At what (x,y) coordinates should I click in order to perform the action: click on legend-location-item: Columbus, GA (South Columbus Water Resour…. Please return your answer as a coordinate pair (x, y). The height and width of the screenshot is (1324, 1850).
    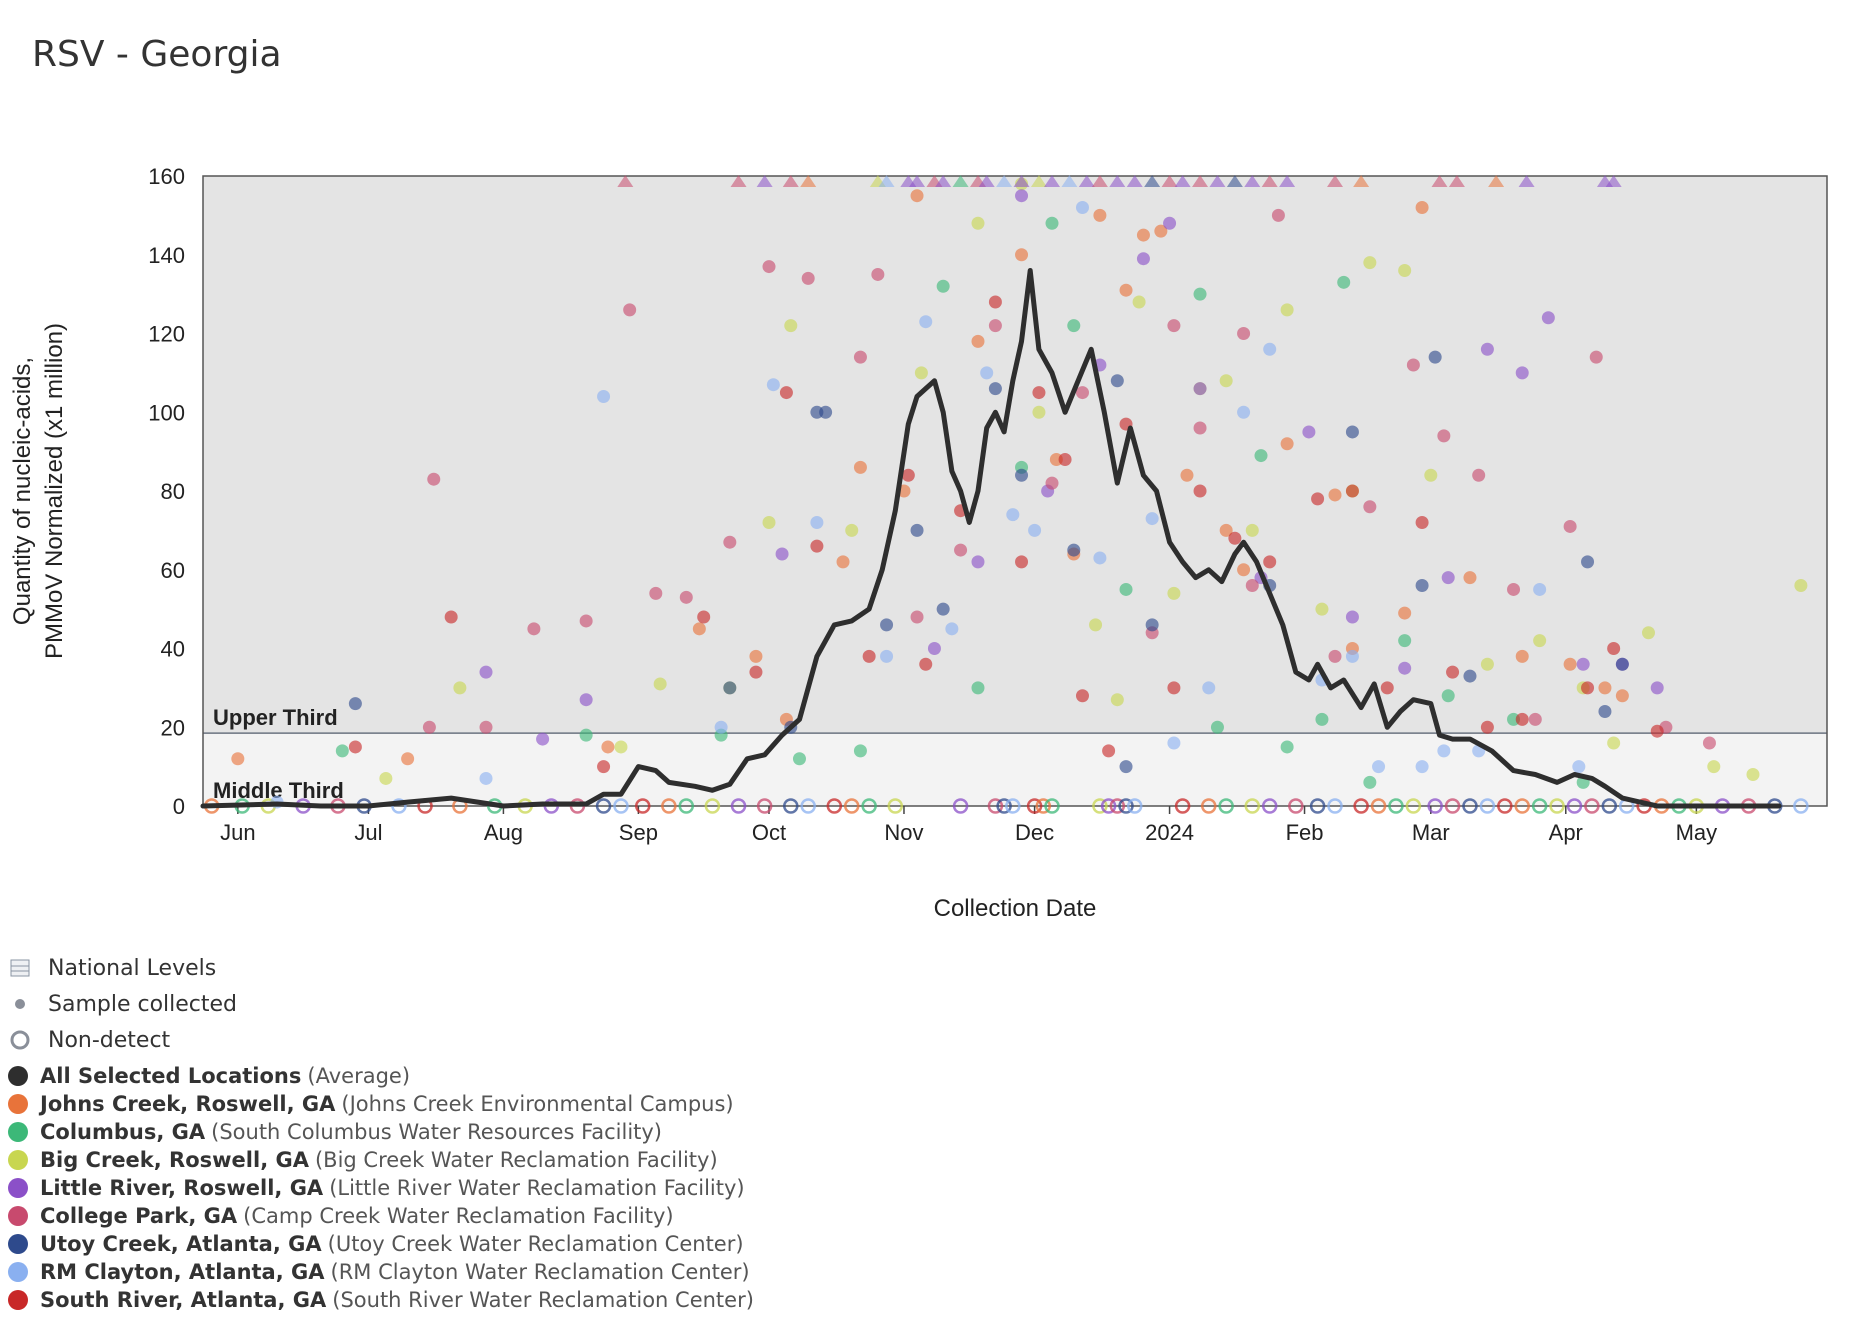
    Looking at the image, I should click on (381, 1132).